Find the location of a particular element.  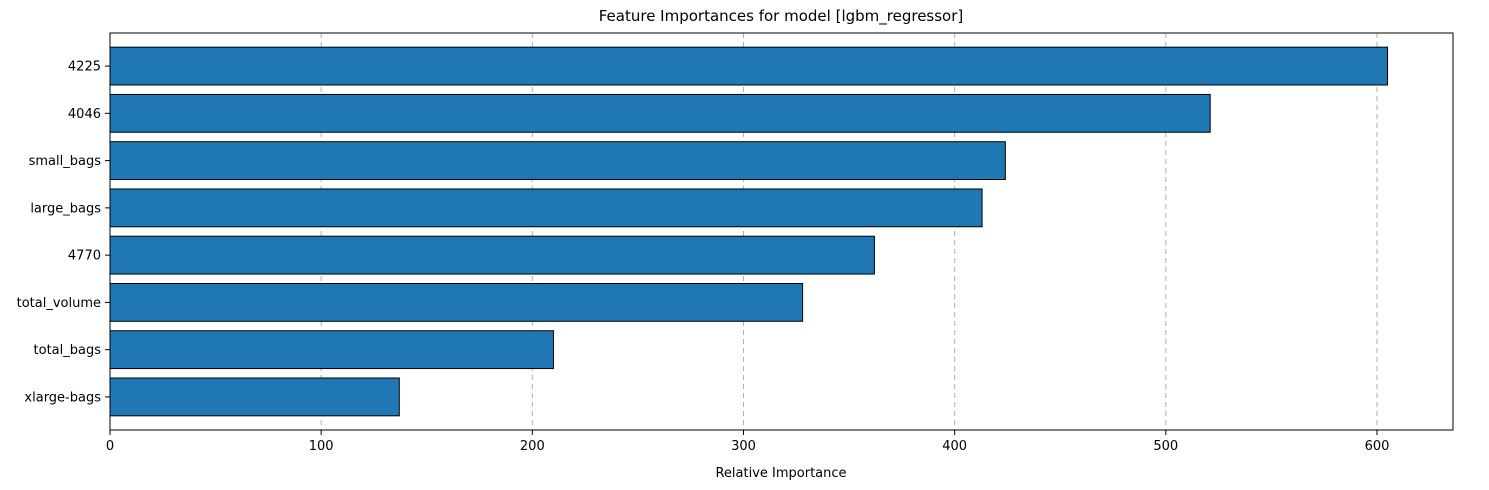

bar-total_bags is located at coordinates (331, 350).